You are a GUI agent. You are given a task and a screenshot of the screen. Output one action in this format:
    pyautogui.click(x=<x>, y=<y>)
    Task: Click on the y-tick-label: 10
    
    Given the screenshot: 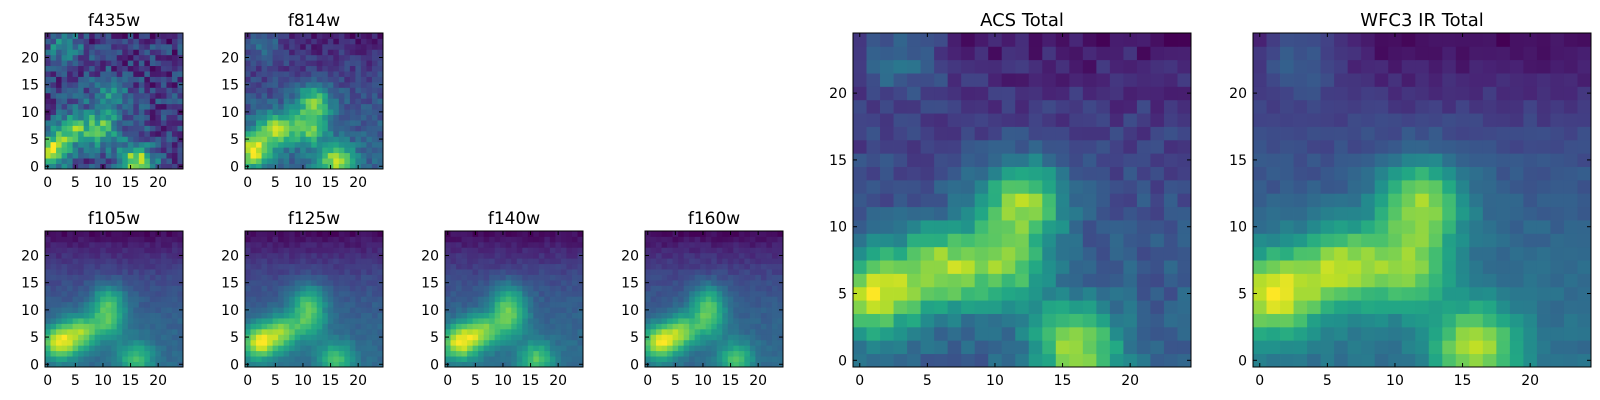 What is the action you would take?
    pyautogui.click(x=230, y=311)
    